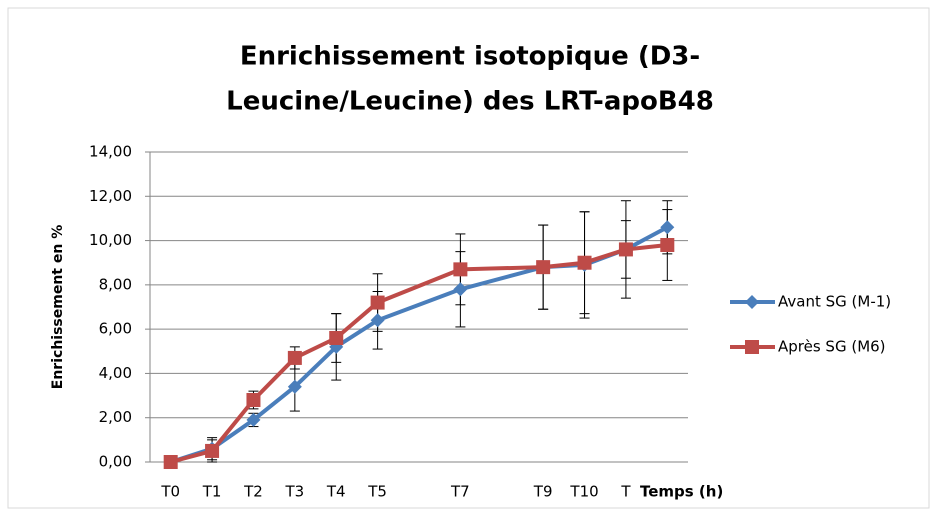 The image size is (937, 516). What do you see at coordinates (377, 492) in the screenshot?
I see `x-tick-label: T5` at bounding box center [377, 492].